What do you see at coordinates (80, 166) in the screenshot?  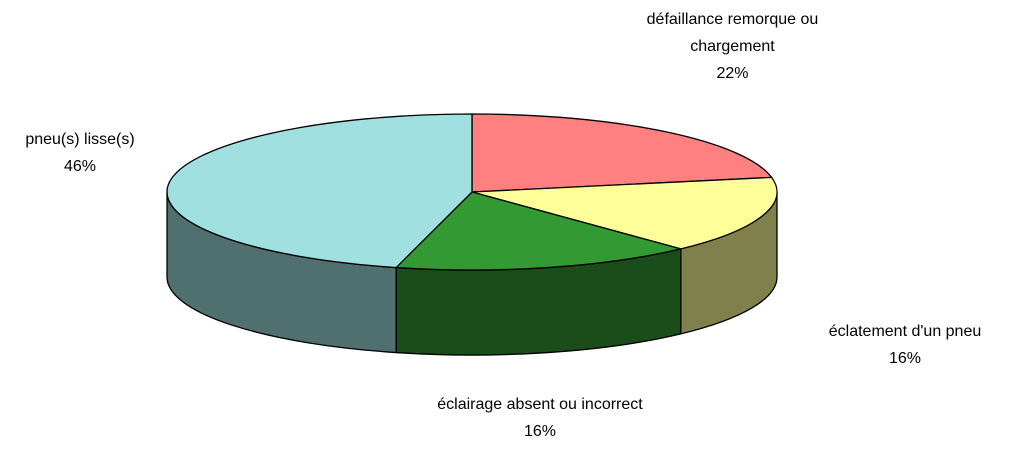 I see `value-label: 46%` at bounding box center [80, 166].